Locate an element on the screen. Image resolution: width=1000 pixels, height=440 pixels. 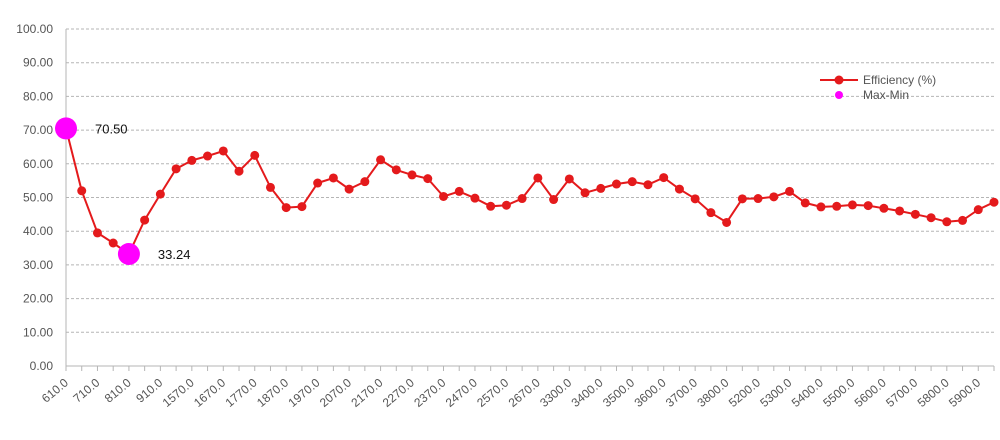
x-tick-label: 810.0 is located at coordinates (118, 390).